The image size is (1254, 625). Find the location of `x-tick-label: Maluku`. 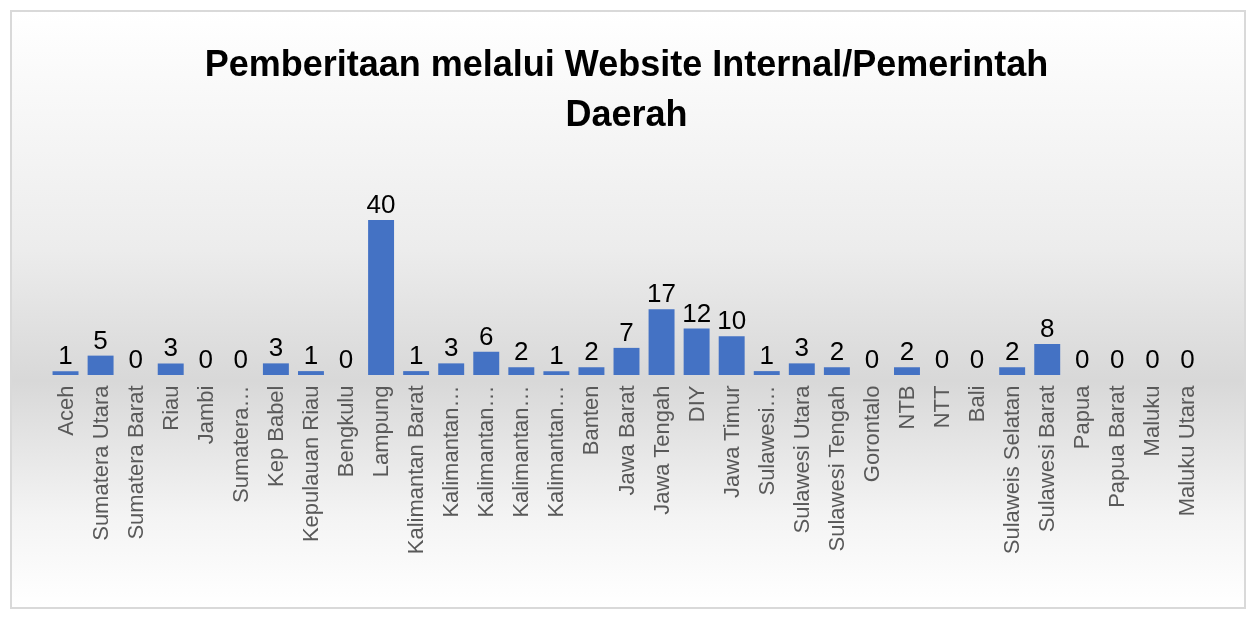

x-tick-label: Maluku is located at coordinates (1152, 421).